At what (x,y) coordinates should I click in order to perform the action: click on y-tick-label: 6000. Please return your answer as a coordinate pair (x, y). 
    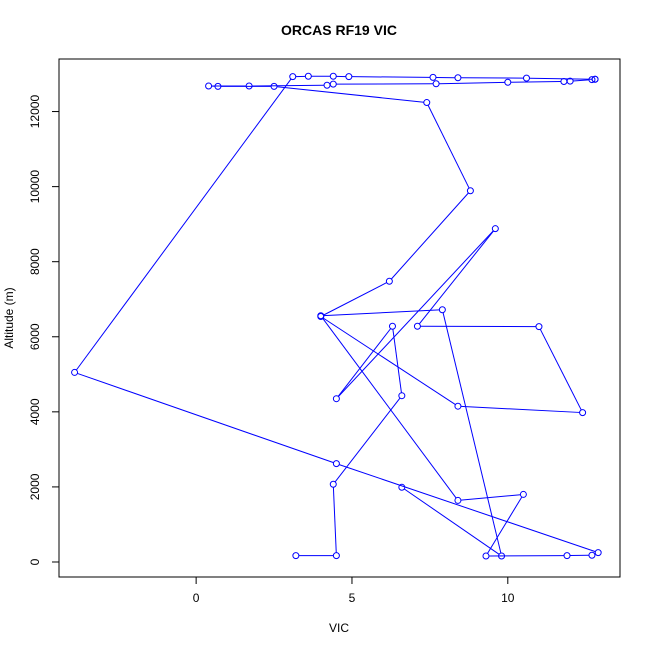
    Looking at the image, I should click on (35, 336).